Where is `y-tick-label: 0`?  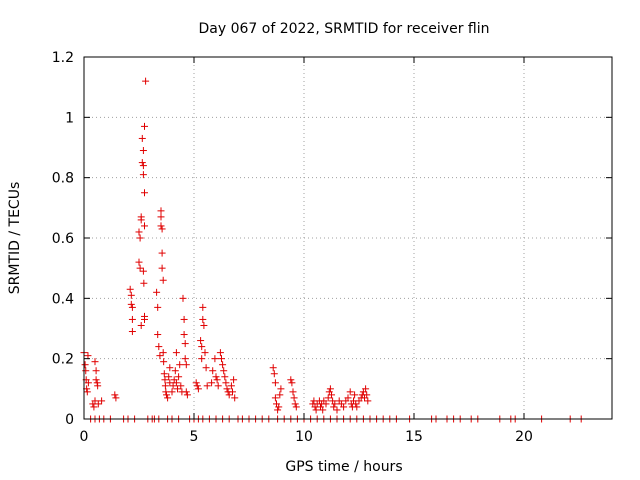 y-tick-label: 0 is located at coordinates (69, 420).